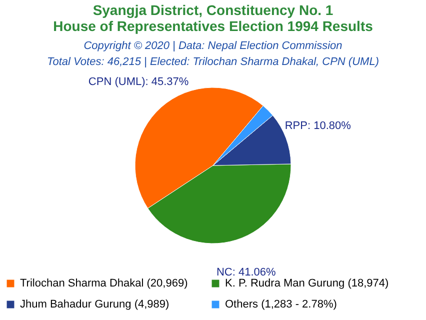 This screenshot has height=320, width=426. Describe the element at coordinates (138, 82) in the screenshot. I see `data-label: CPN (UML): 45.37%` at that location.